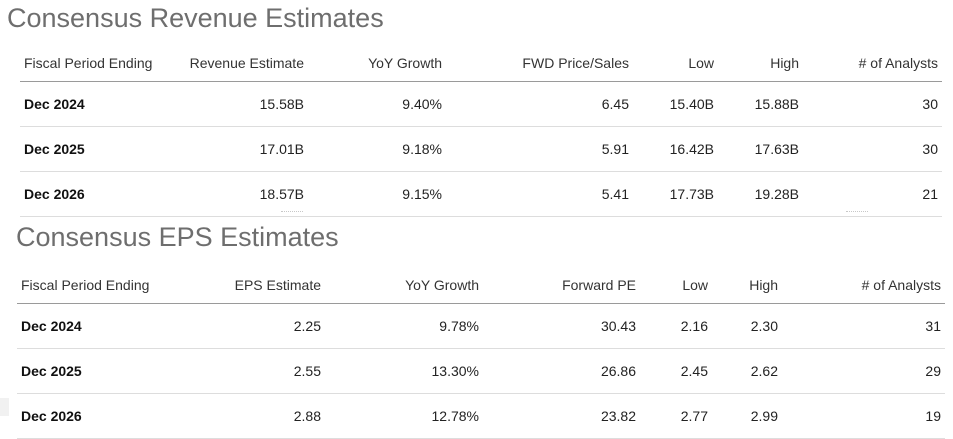 The width and height of the screenshot is (953, 439). I want to click on low-cell: 15.40B, so click(675, 104).